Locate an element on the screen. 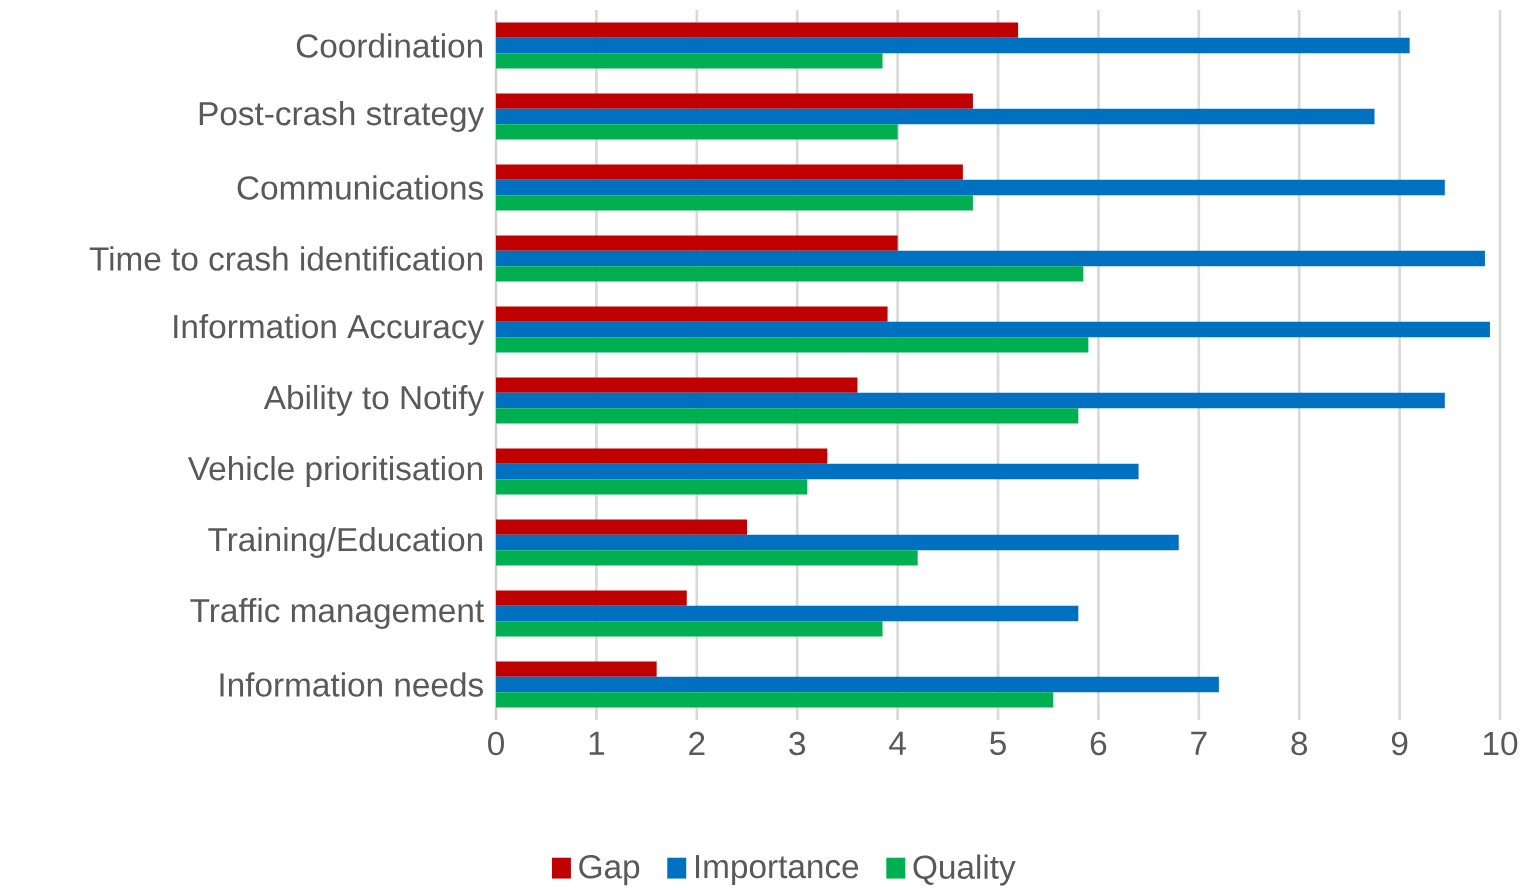  x-tick-label: 1 is located at coordinates (597, 743).